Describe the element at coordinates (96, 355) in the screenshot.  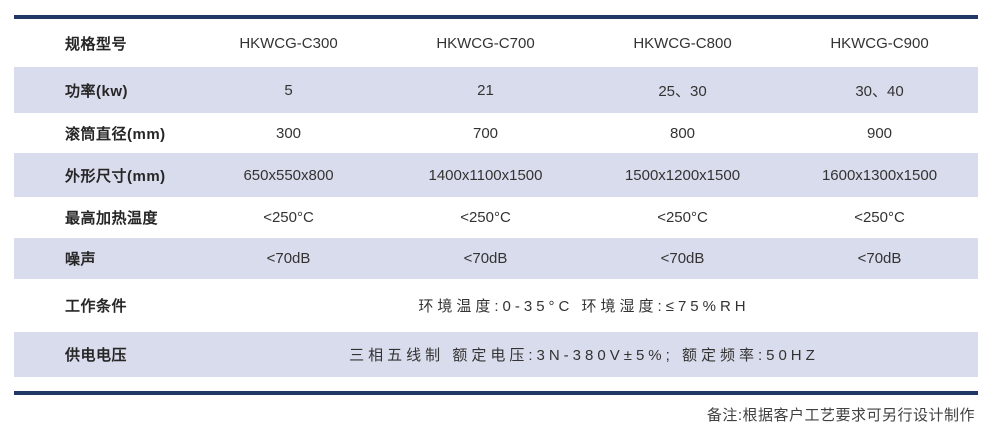
I see `row-label-supply-voltage: 供电电压` at that location.